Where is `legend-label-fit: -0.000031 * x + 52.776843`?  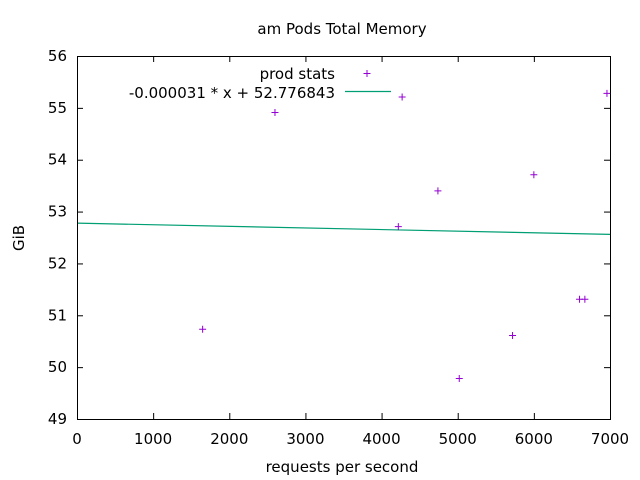 legend-label-fit: -0.000031 * x + 52.776843 is located at coordinates (232, 93).